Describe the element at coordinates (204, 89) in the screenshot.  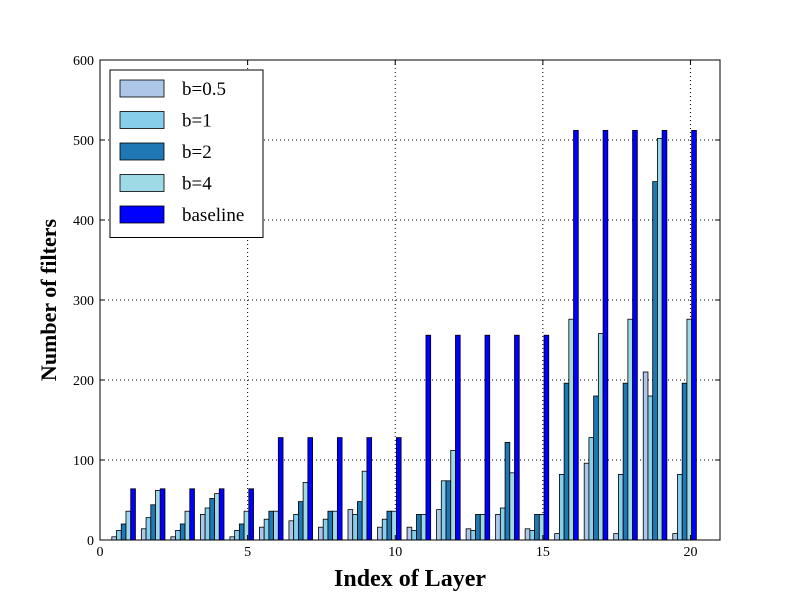
I see `legend-label: b=0.5` at that location.